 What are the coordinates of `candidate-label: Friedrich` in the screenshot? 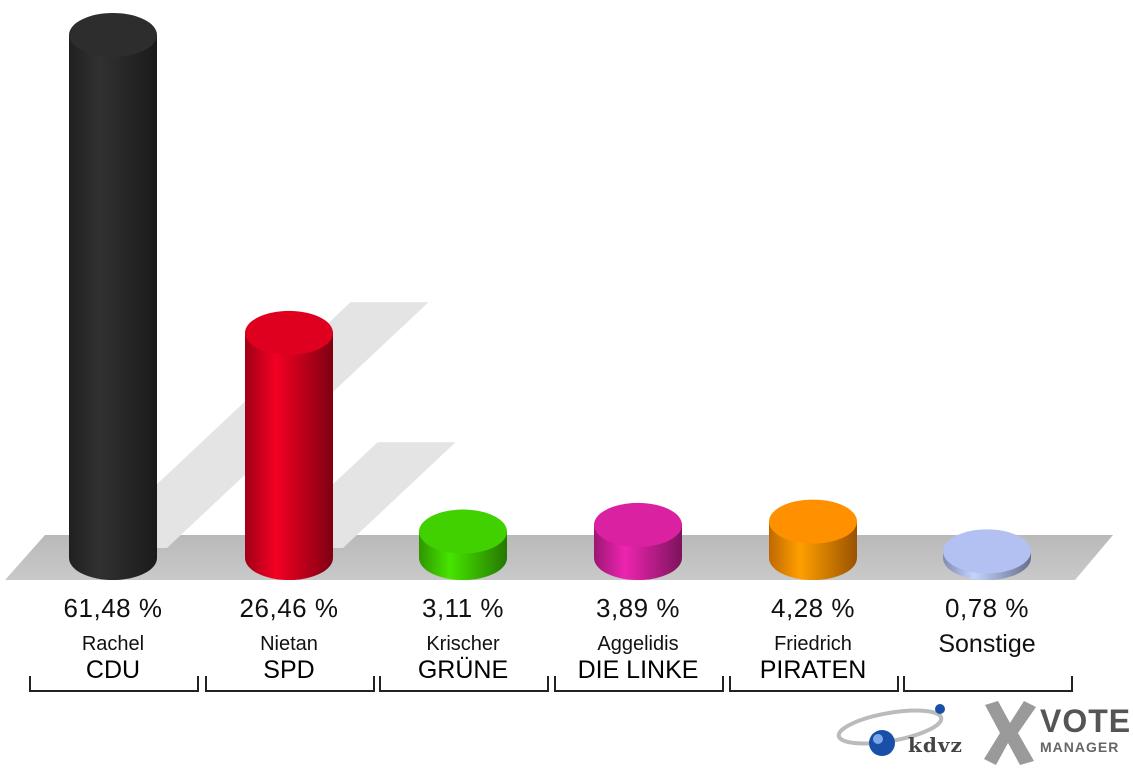 It's located at (813, 644).